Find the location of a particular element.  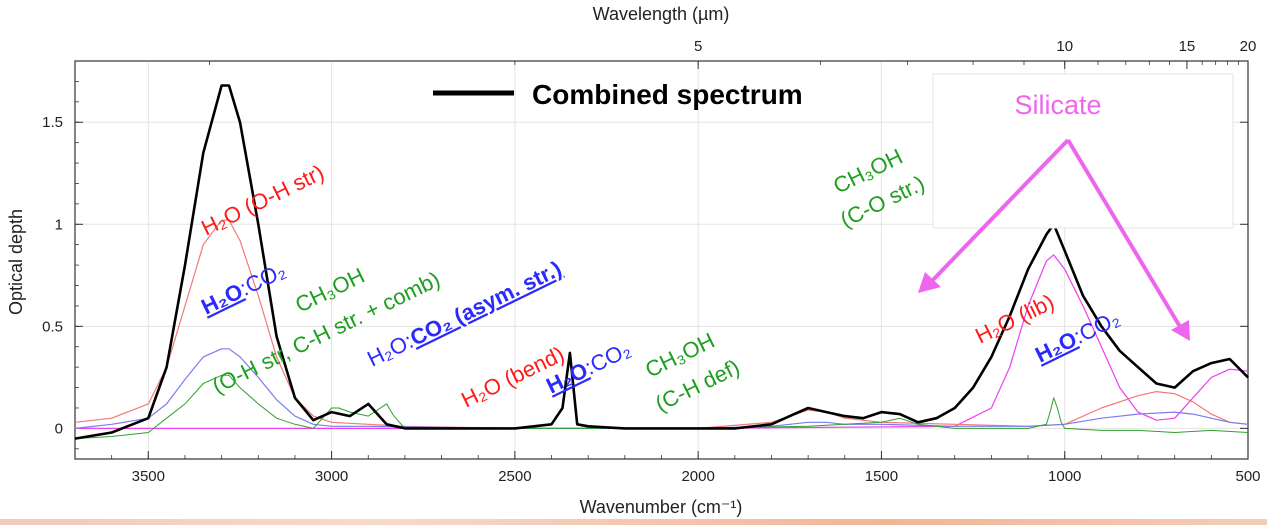

x-tick-label: 2000 is located at coordinates (697, 476).